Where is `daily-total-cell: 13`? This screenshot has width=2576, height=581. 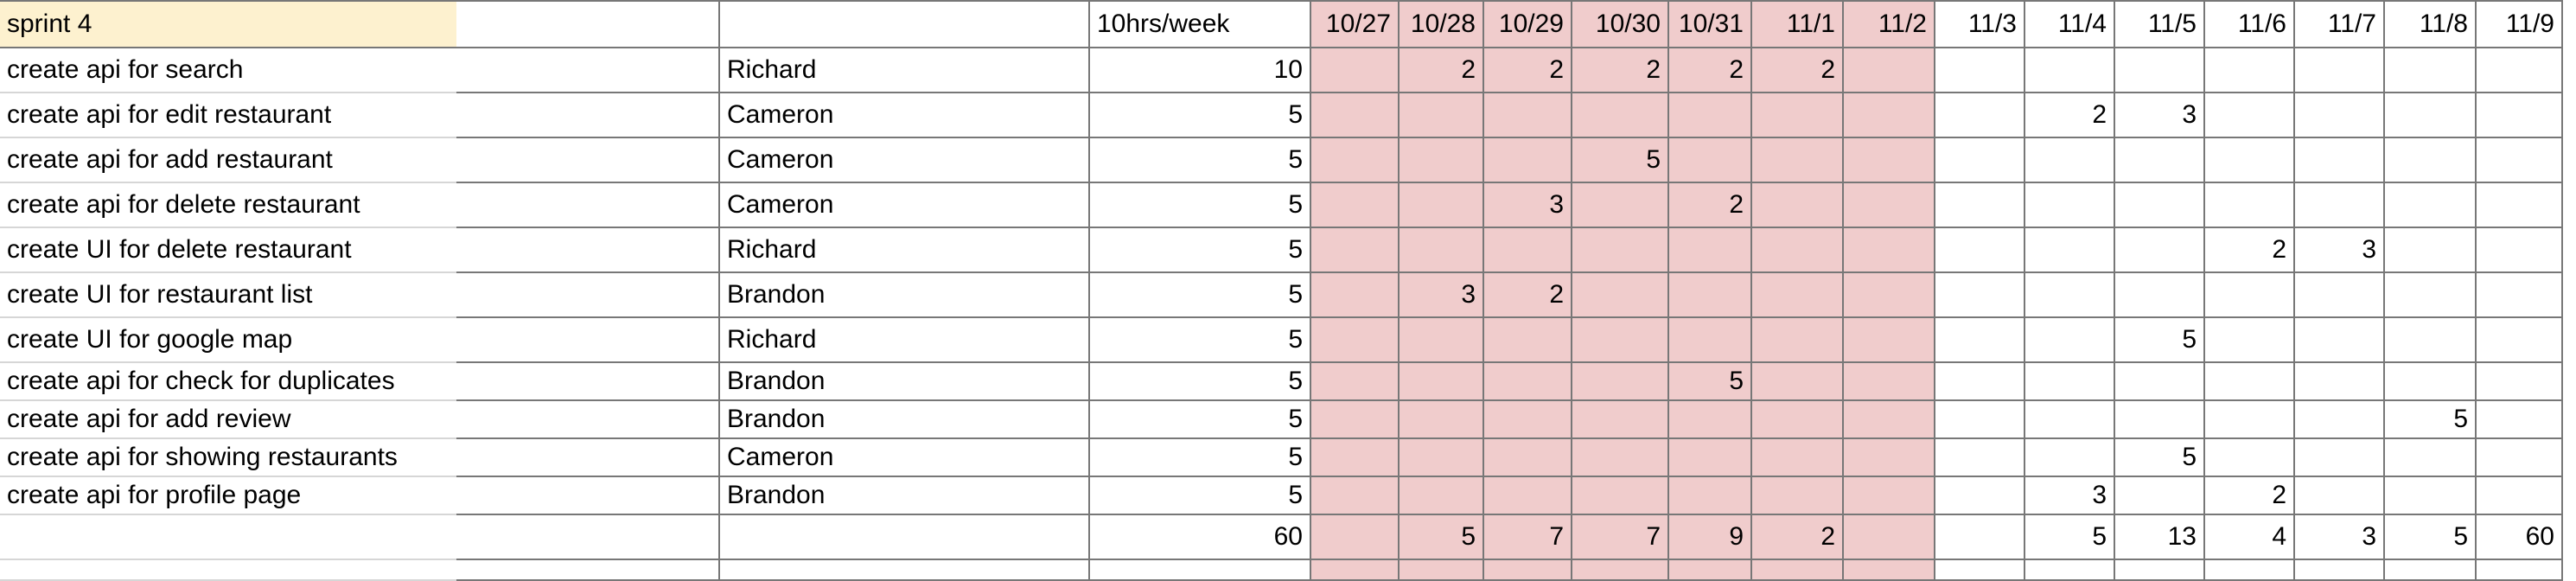
daily-total-cell: 13 is located at coordinates (2159, 537).